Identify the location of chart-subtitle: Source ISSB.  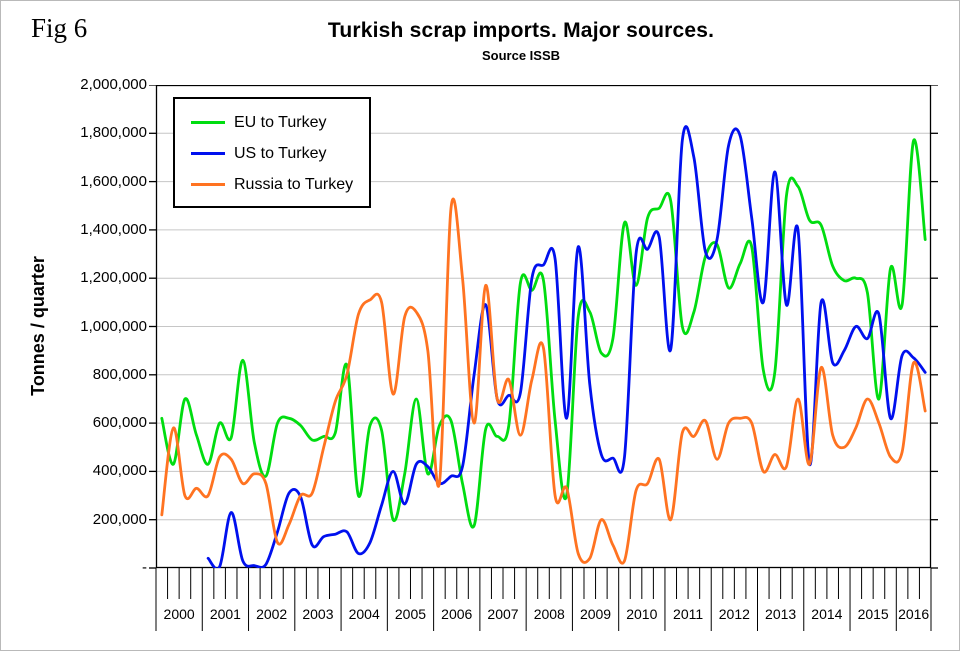
(521, 55).